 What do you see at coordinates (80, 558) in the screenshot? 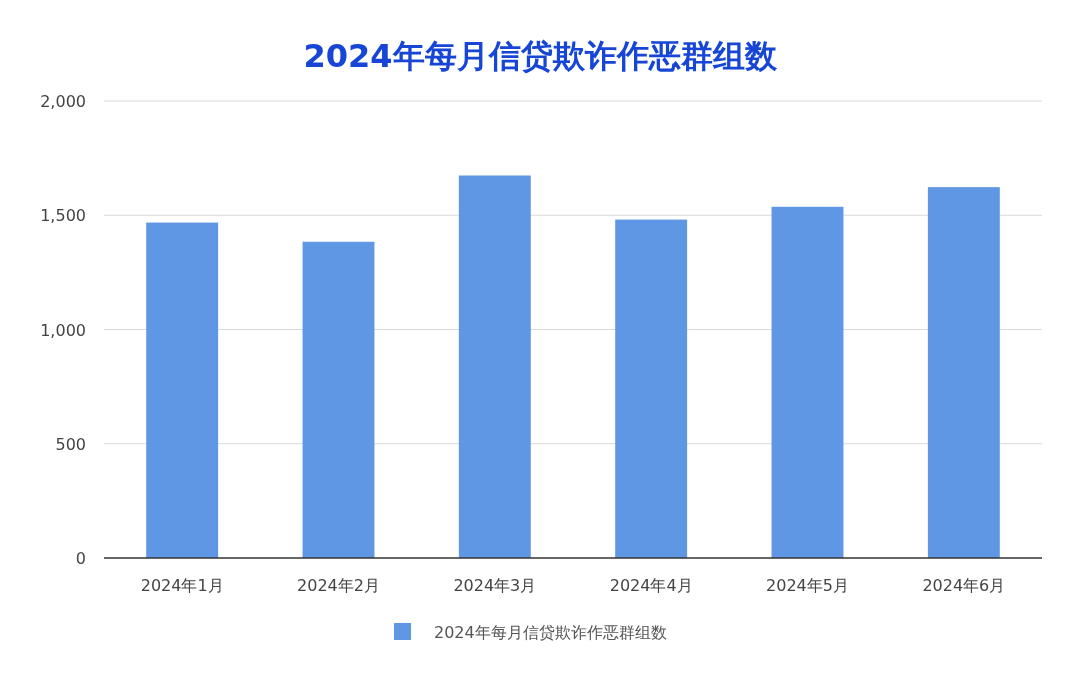
I see `y-tick-label: 0` at bounding box center [80, 558].